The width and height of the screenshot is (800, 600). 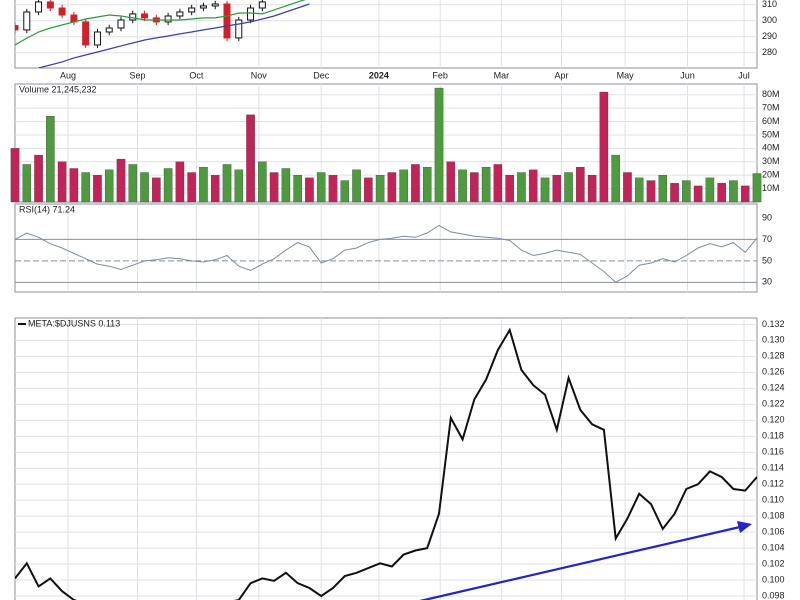 What do you see at coordinates (771, 134) in the screenshot?
I see `y-tick-label: 50M` at bounding box center [771, 134].